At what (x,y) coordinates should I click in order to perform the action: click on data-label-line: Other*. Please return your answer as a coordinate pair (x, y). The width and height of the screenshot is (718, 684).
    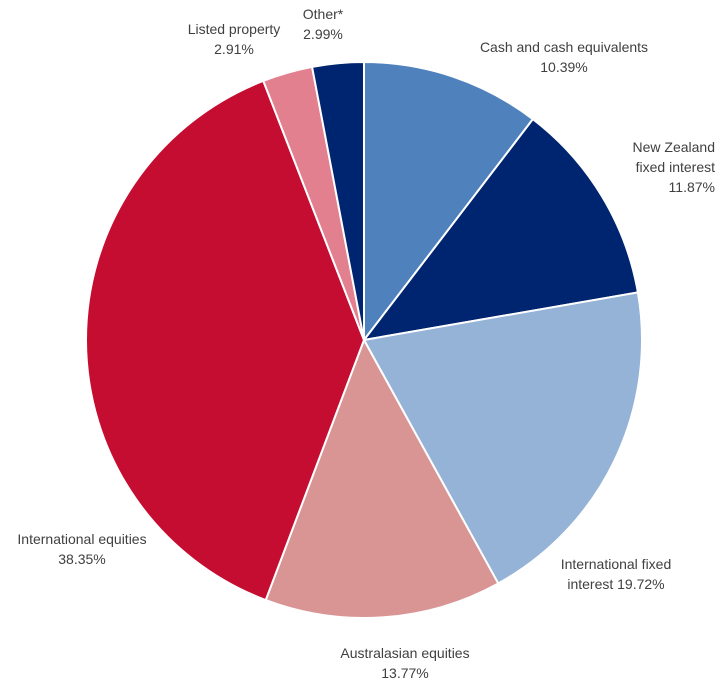
    Looking at the image, I should click on (323, 14).